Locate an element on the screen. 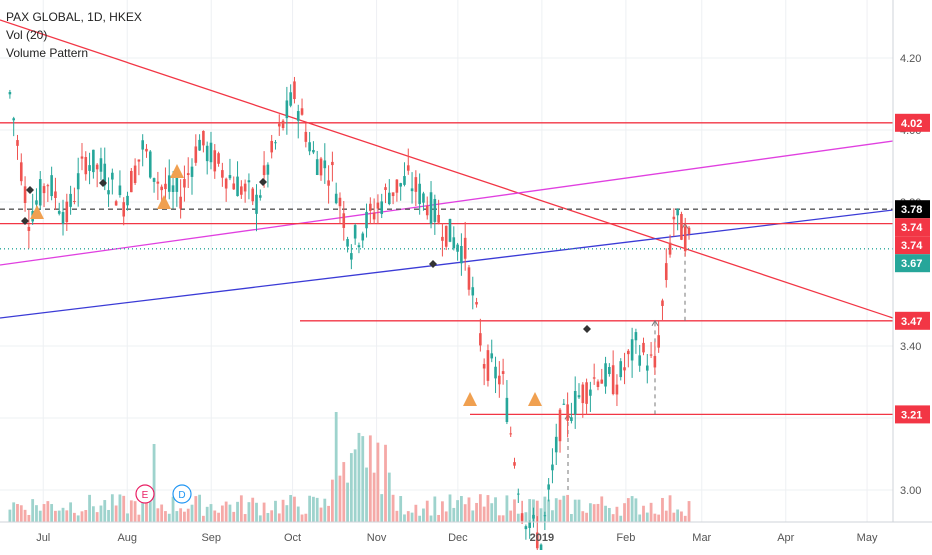  volume-indicator-label: Vol (20) is located at coordinates (27, 35).